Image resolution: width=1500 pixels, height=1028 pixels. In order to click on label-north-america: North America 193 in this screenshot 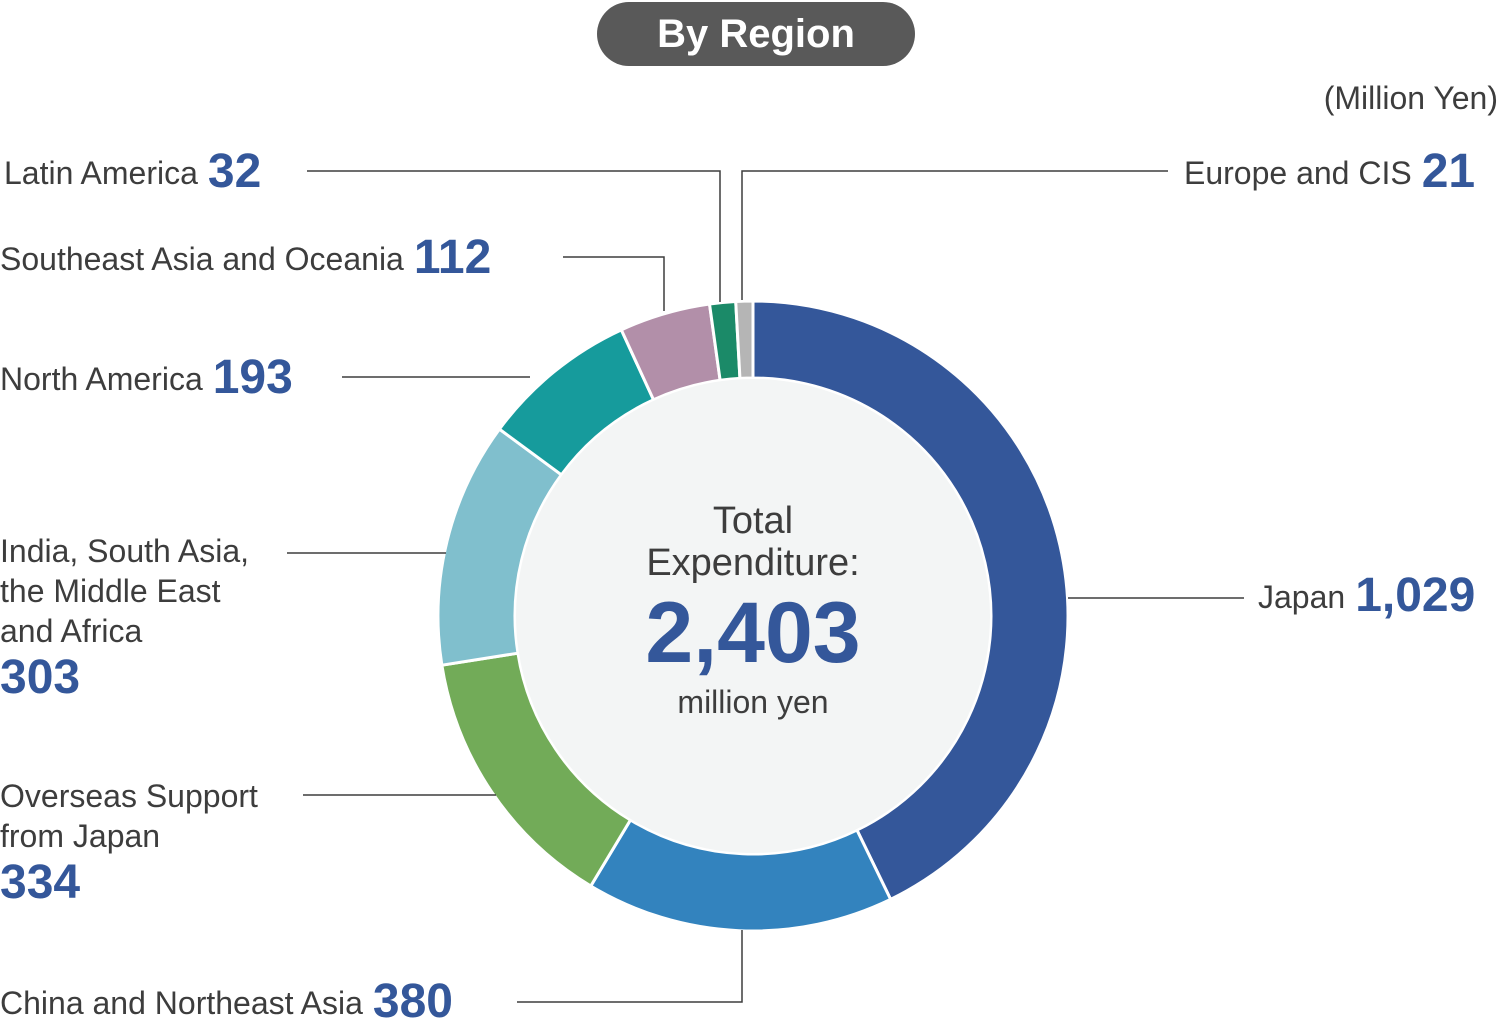, I will do `click(146, 378)`.